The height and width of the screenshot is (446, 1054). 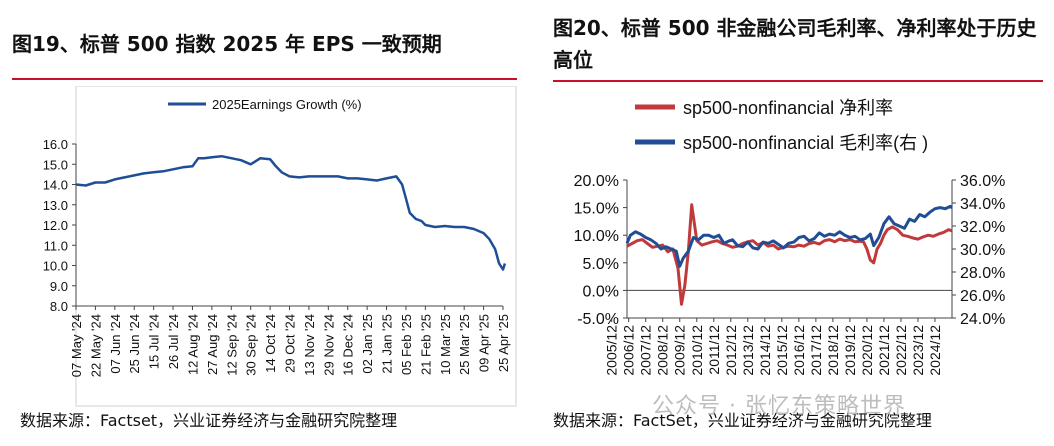 I want to click on y-tick-label: -5.0%, so click(x=598, y=319).